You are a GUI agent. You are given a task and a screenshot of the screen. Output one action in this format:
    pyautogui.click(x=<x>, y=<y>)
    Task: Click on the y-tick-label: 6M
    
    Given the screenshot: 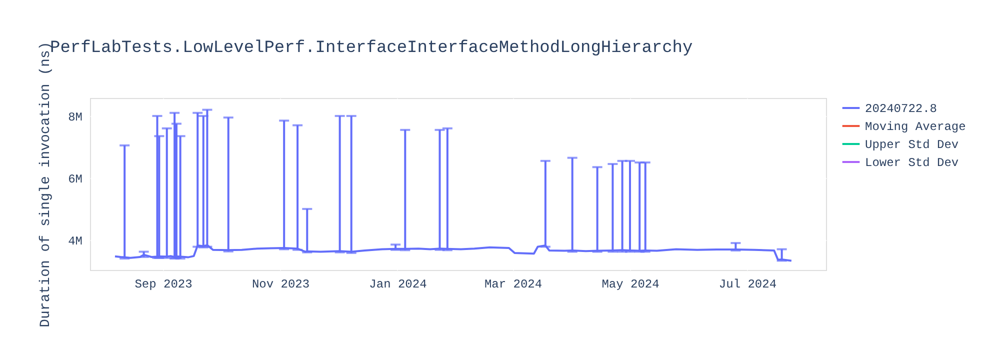 What is the action you would take?
    pyautogui.click(x=75, y=179)
    